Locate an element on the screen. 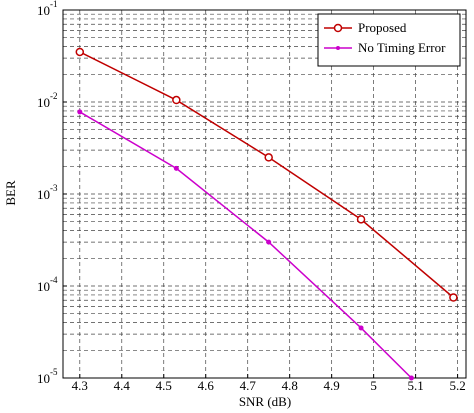  x-tick-label: 4.5 is located at coordinates (164, 385).